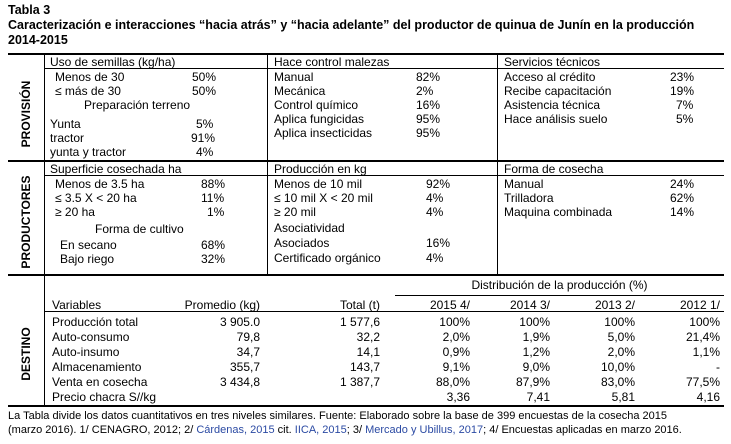 The image size is (731, 444). Describe the element at coordinates (95, 322) in the screenshot. I see `table-row-label: Producción total` at that location.